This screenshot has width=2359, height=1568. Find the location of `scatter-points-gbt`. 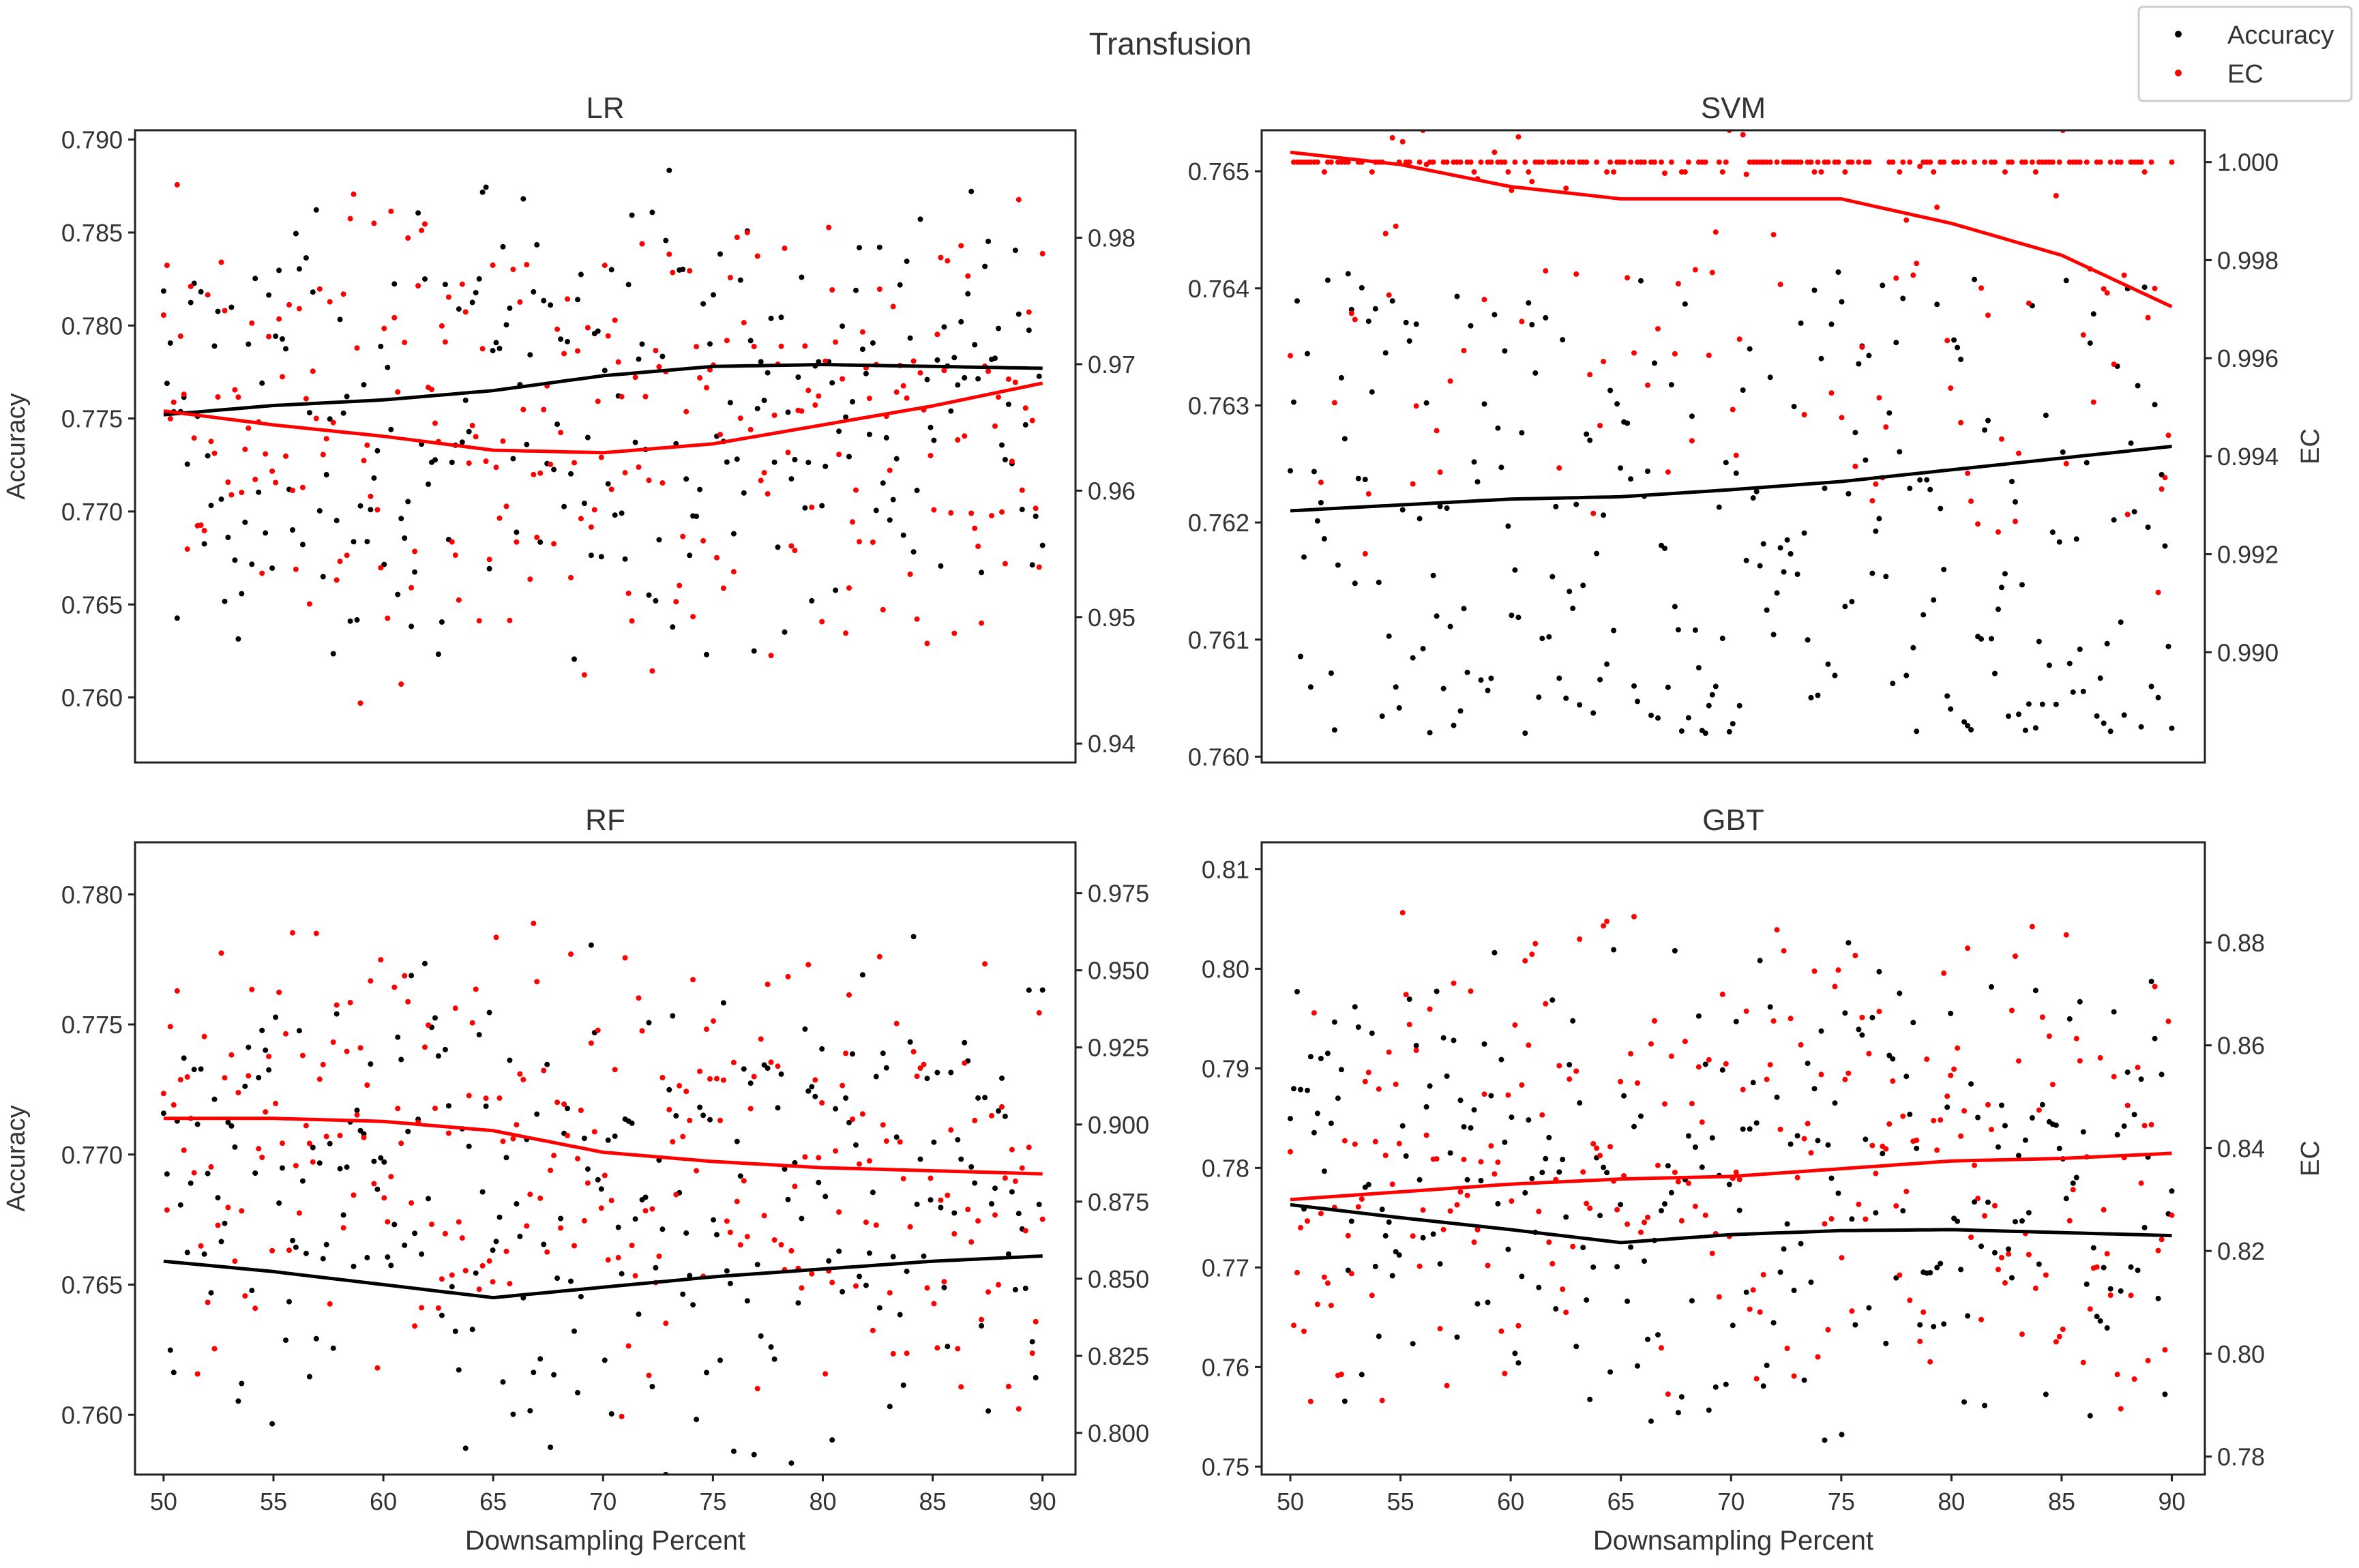

scatter-points-gbt is located at coordinates (1731, 1176).